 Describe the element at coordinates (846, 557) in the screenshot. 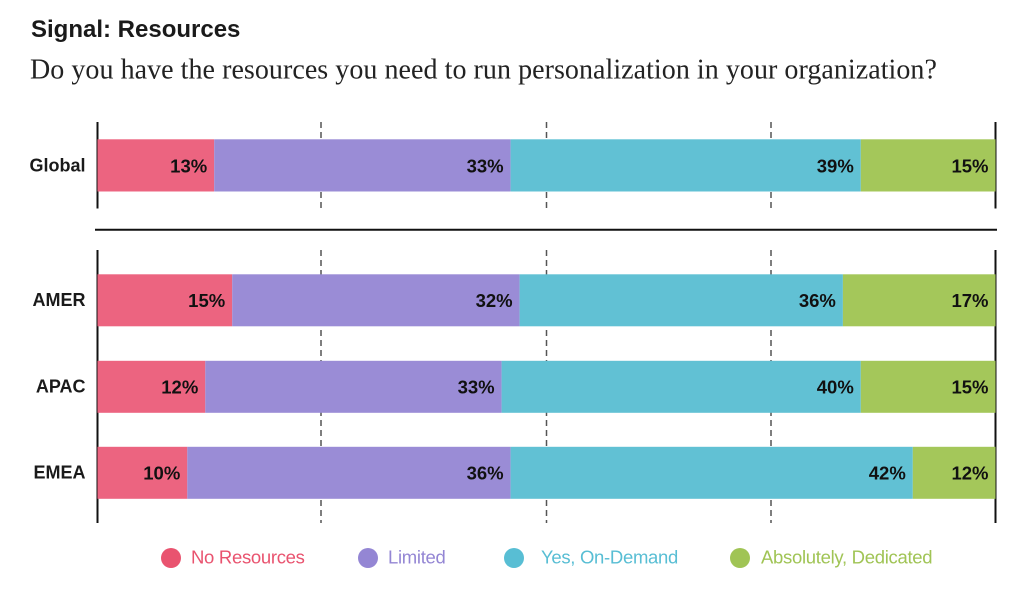

I see `svg-text: Absolutely, Dedicated` at that location.